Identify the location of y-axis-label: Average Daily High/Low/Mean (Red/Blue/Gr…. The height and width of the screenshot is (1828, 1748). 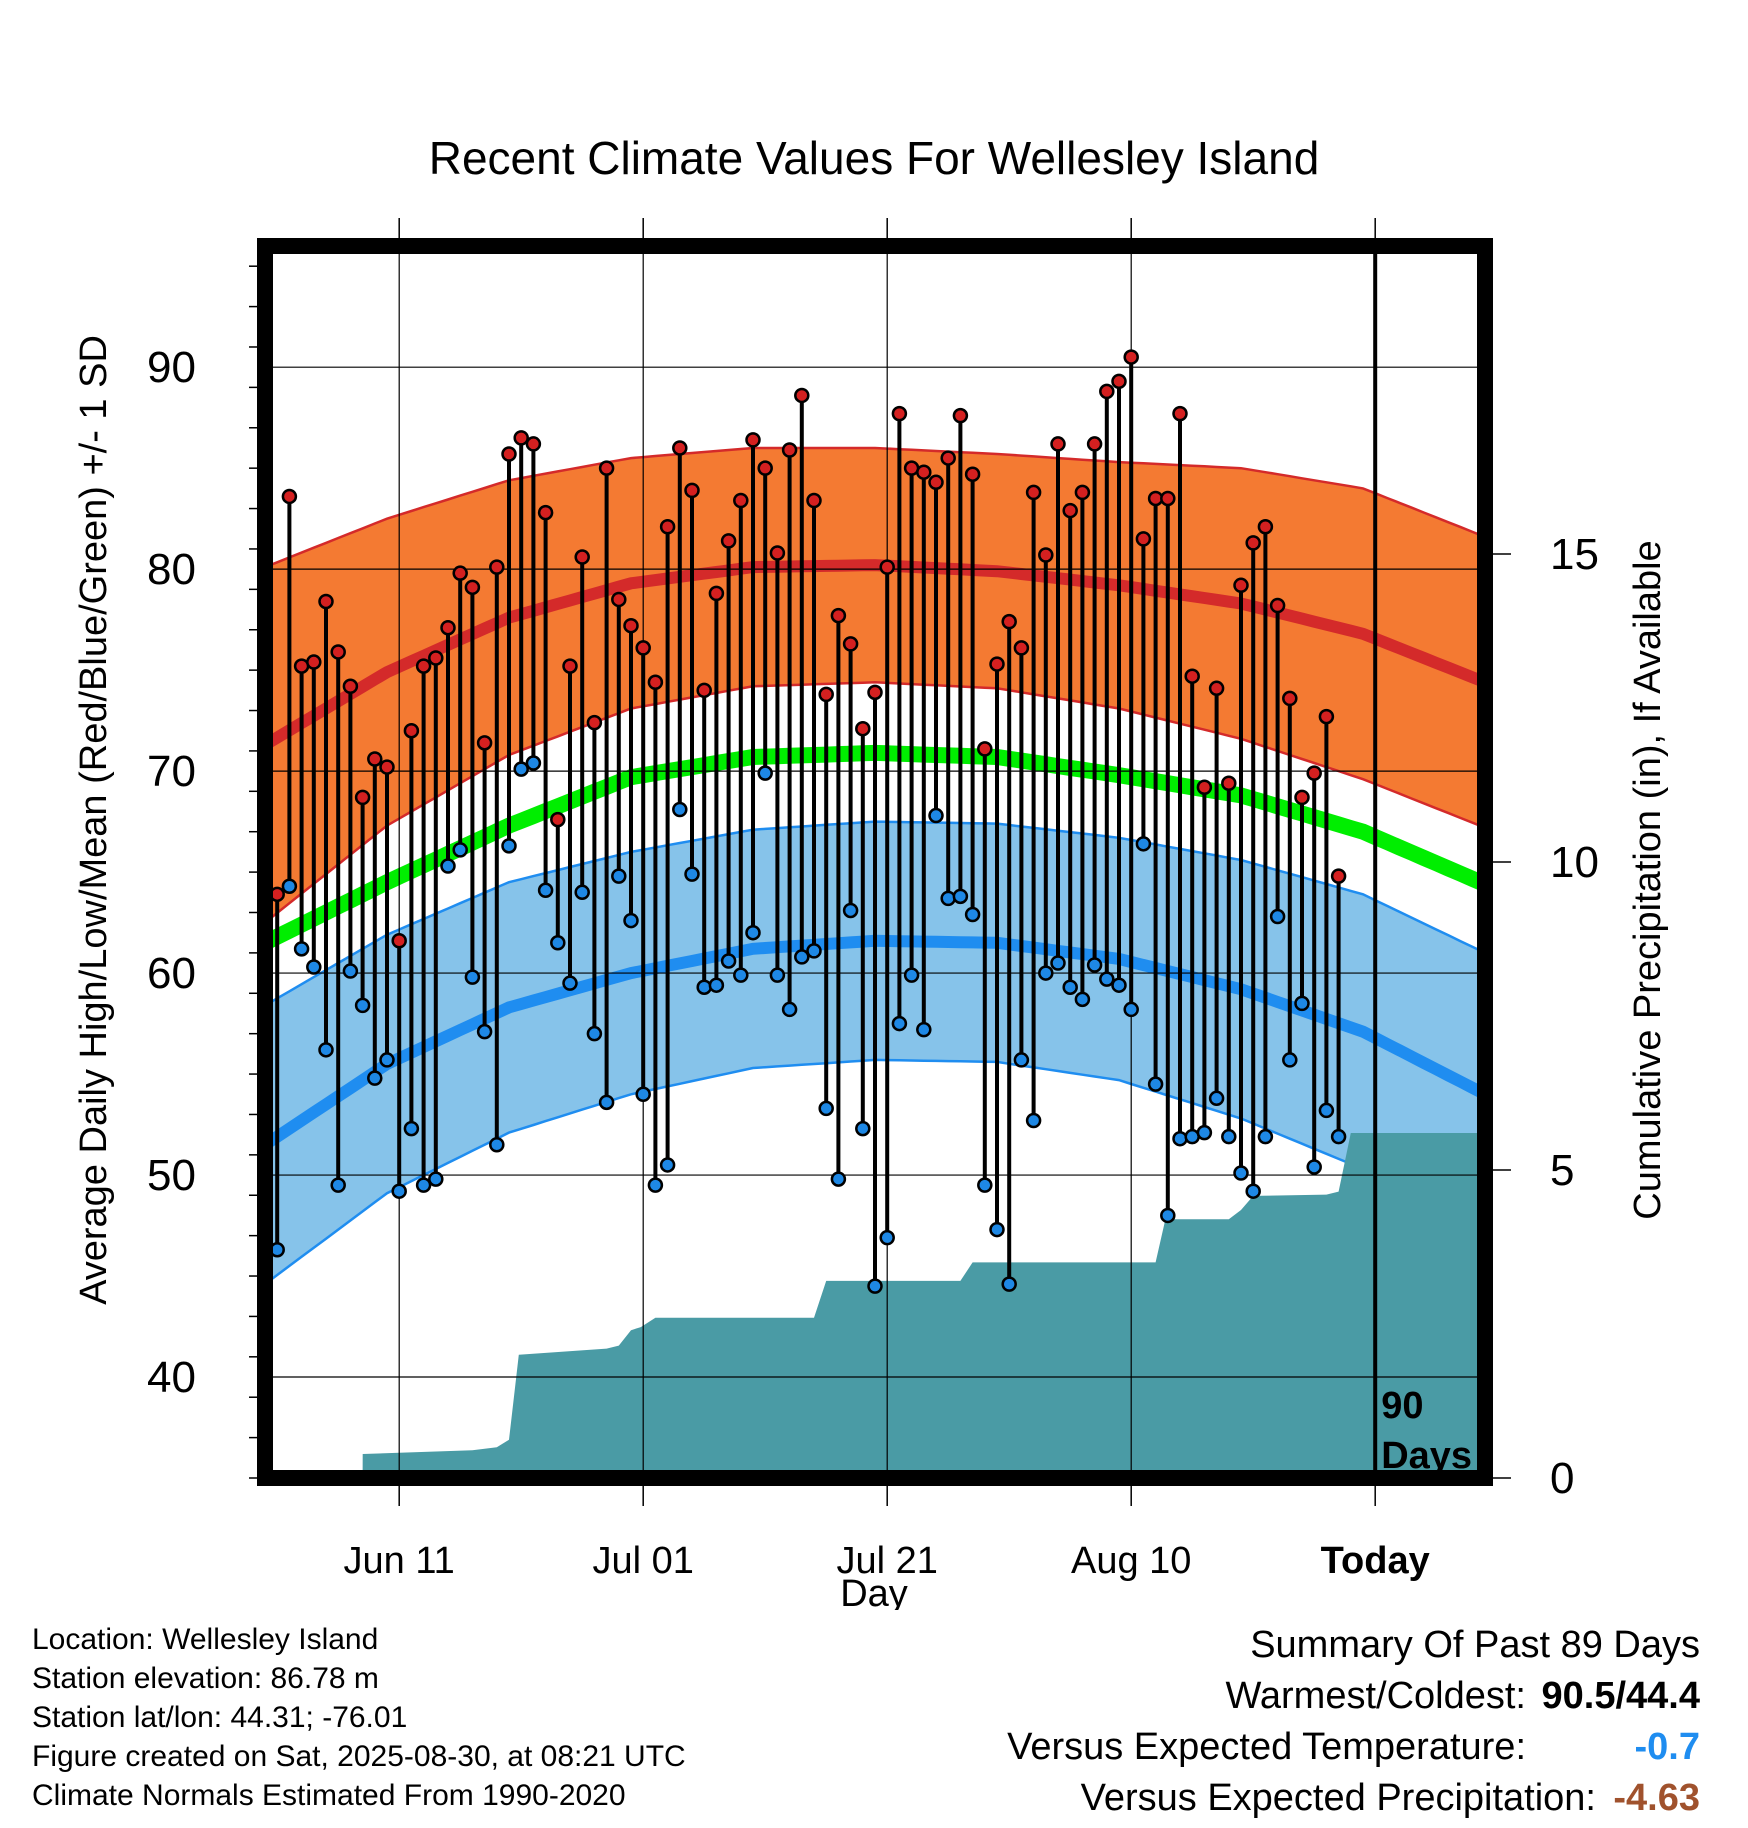
(94, 820).